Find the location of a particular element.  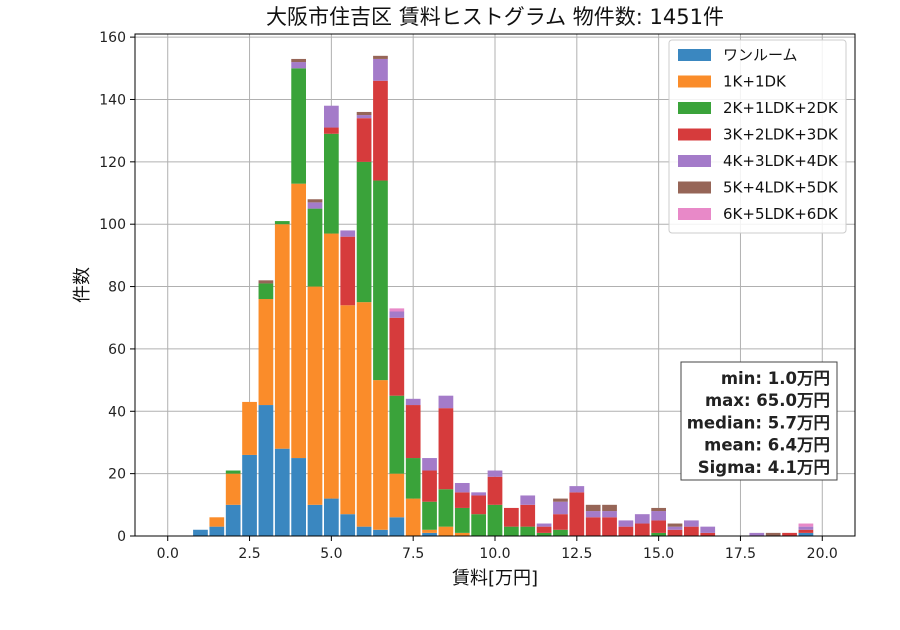

x-tick-label: 0.0 is located at coordinates (168, 554).